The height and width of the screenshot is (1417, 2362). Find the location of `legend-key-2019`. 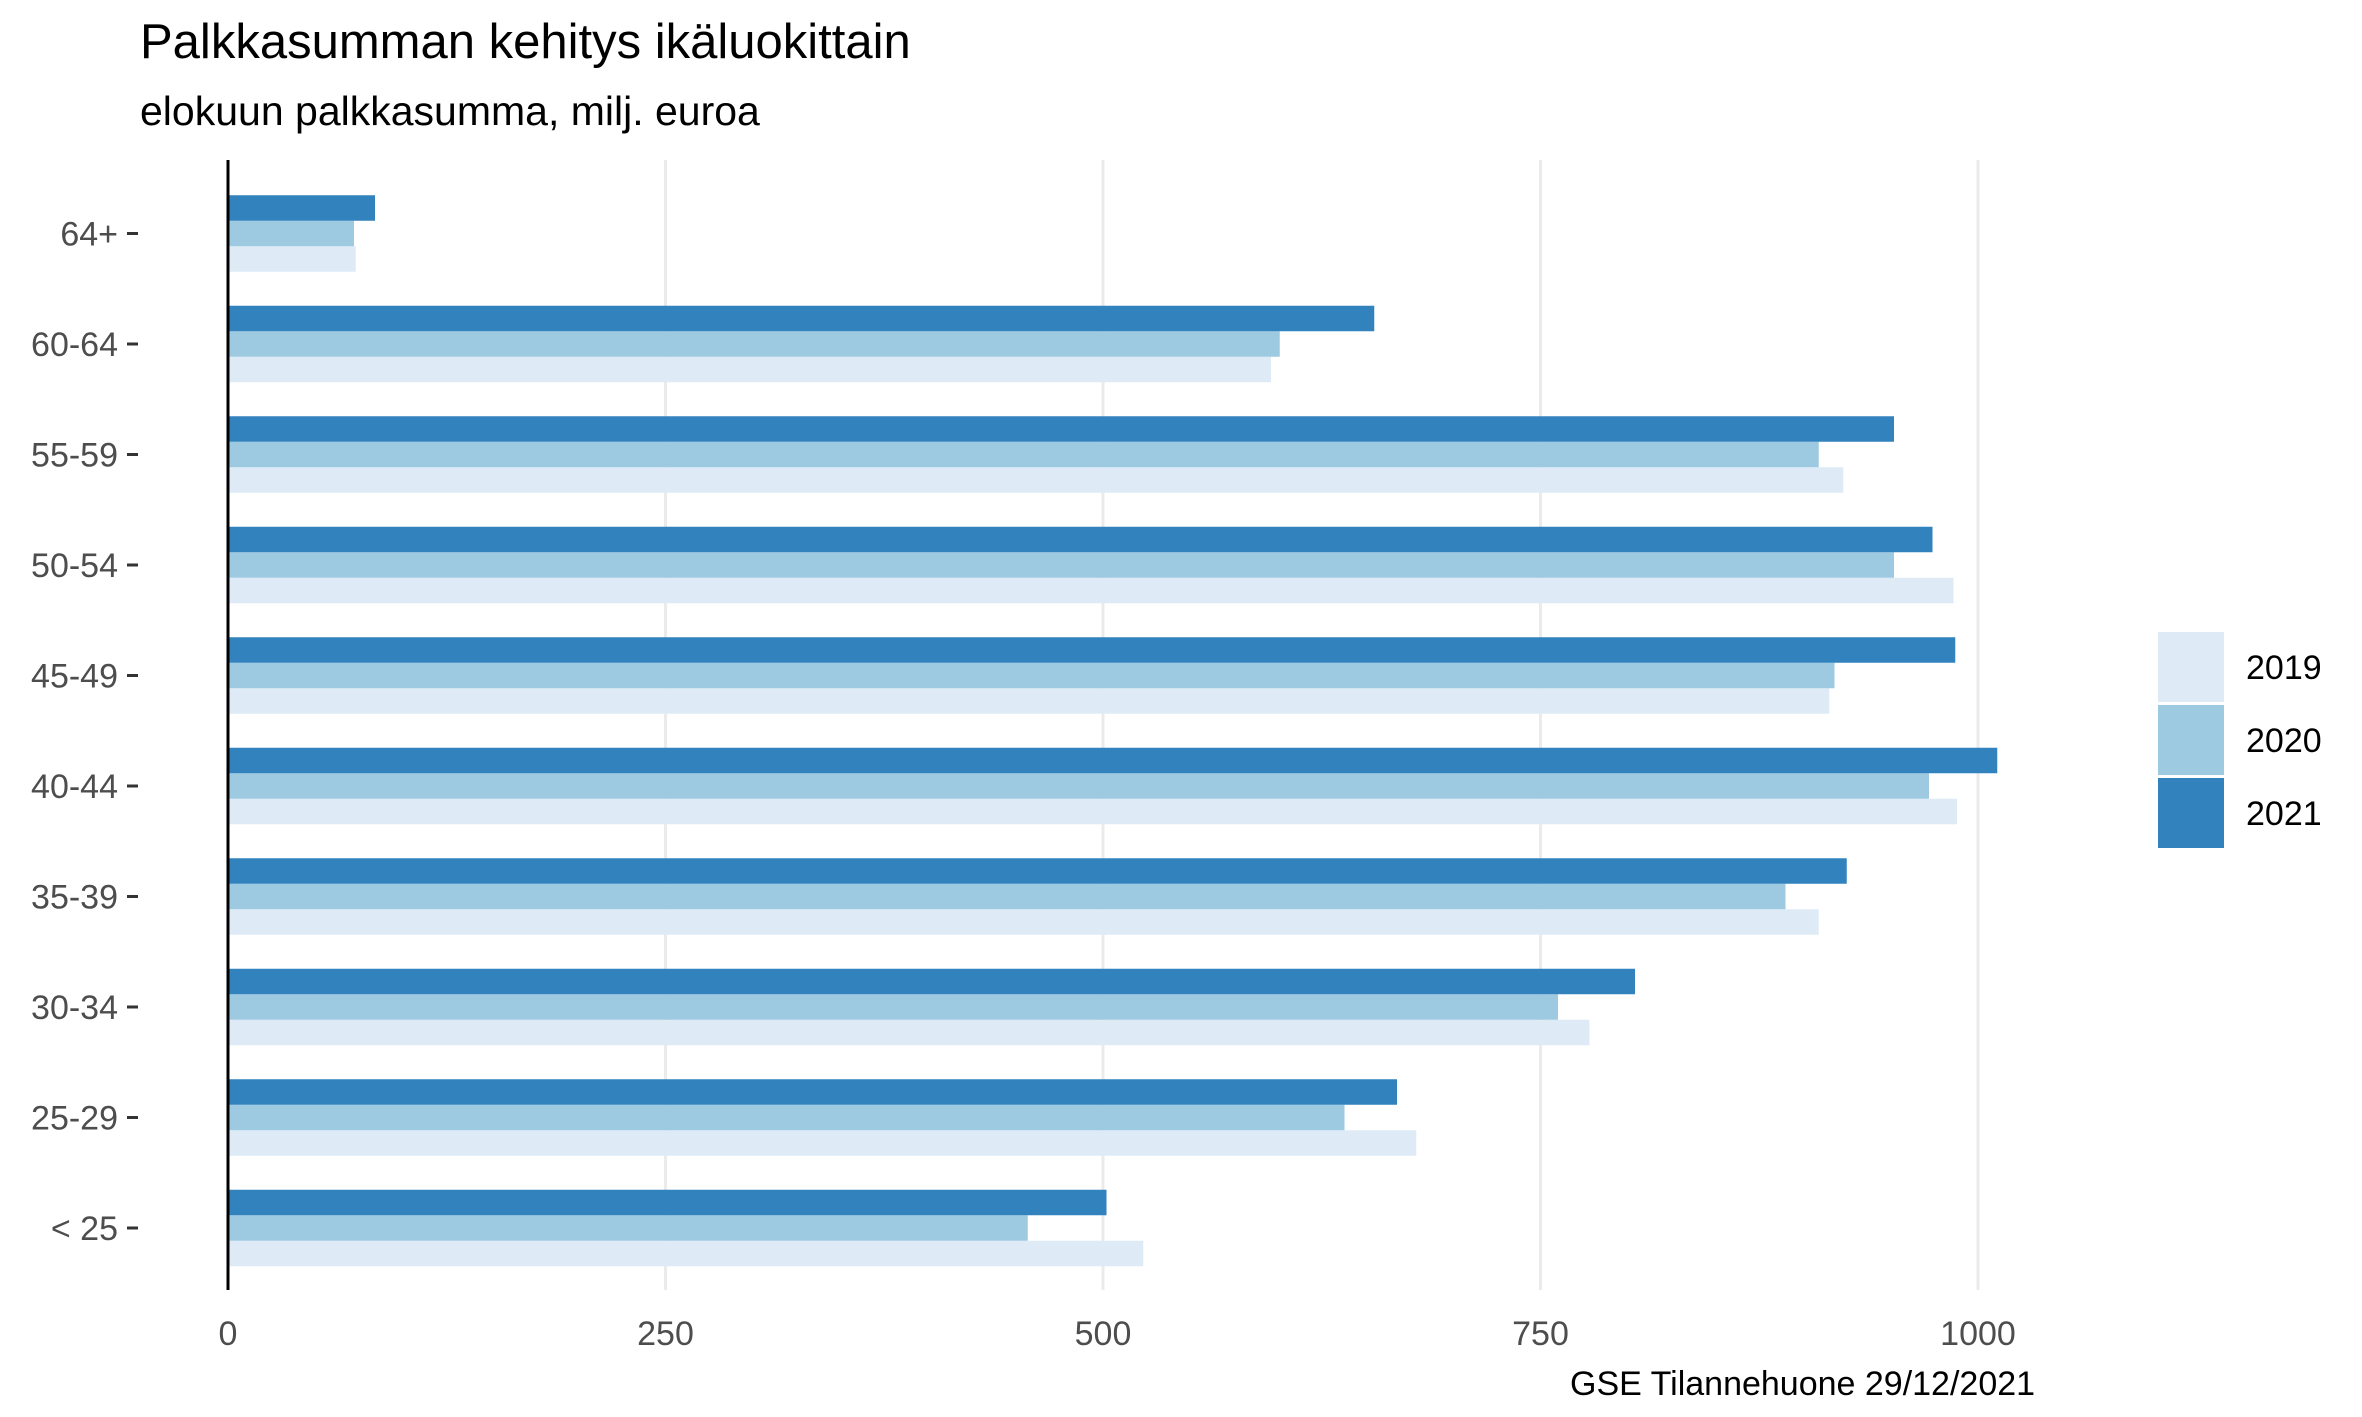

legend-key-2019 is located at coordinates (2191, 667).